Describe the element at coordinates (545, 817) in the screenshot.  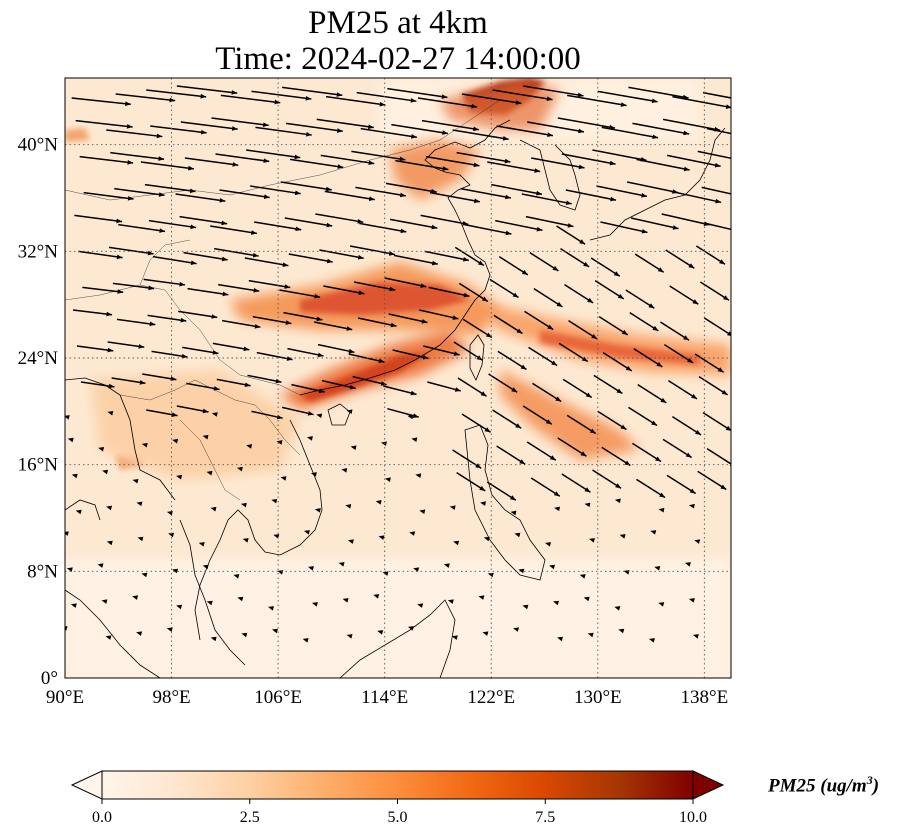
I see `colorbar-tick-label: 7.5` at that location.